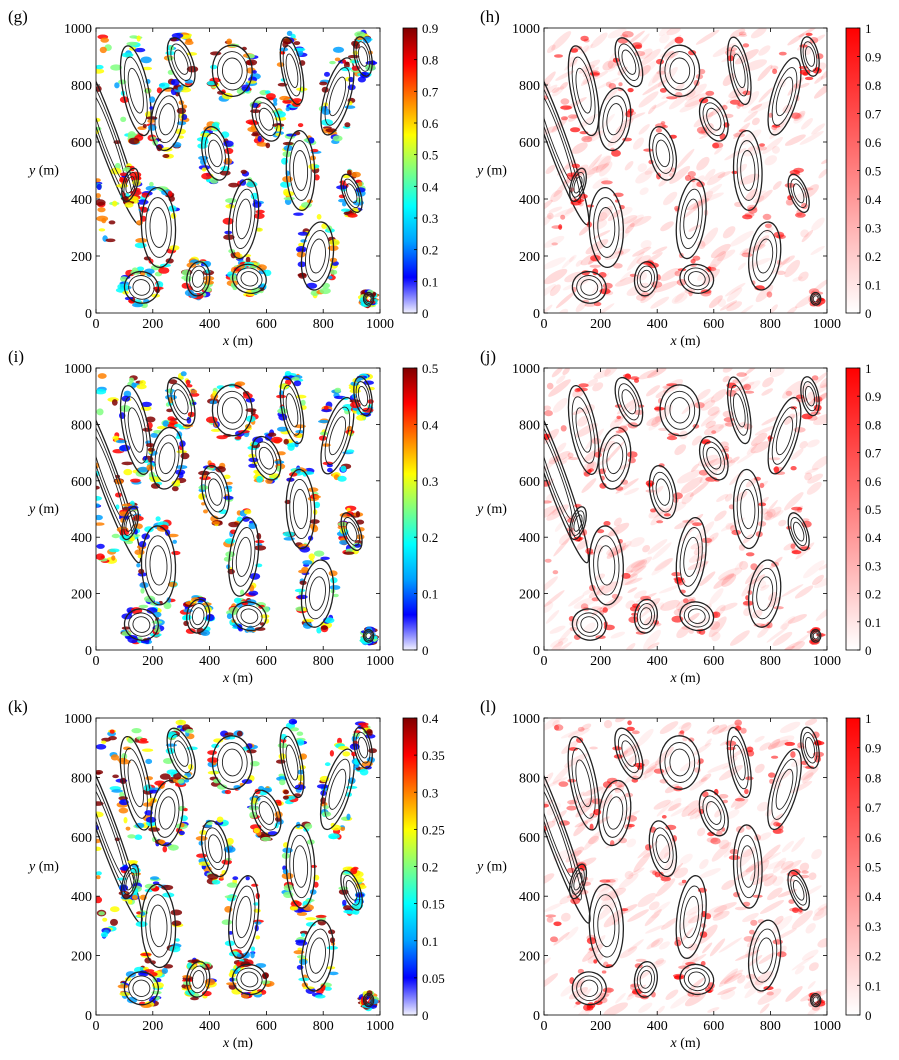 The width and height of the screenshot is (899, 1060). I want to click on x-tick-label: 800, so click(770, 324).